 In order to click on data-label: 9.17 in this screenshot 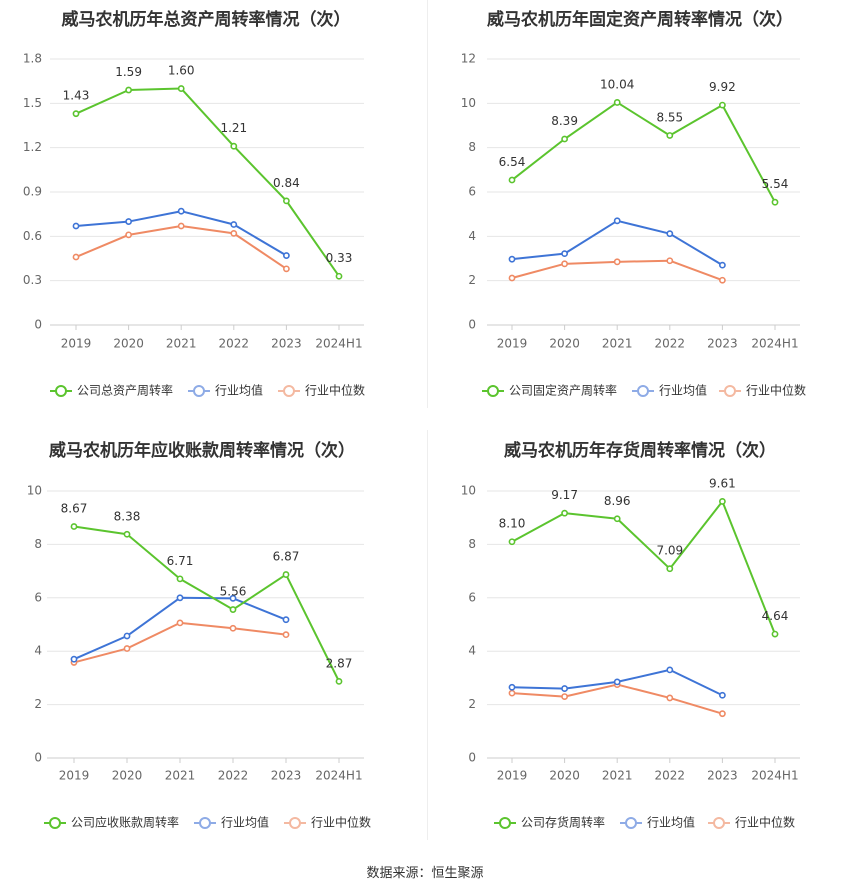, I will do `click(564, 495)`.